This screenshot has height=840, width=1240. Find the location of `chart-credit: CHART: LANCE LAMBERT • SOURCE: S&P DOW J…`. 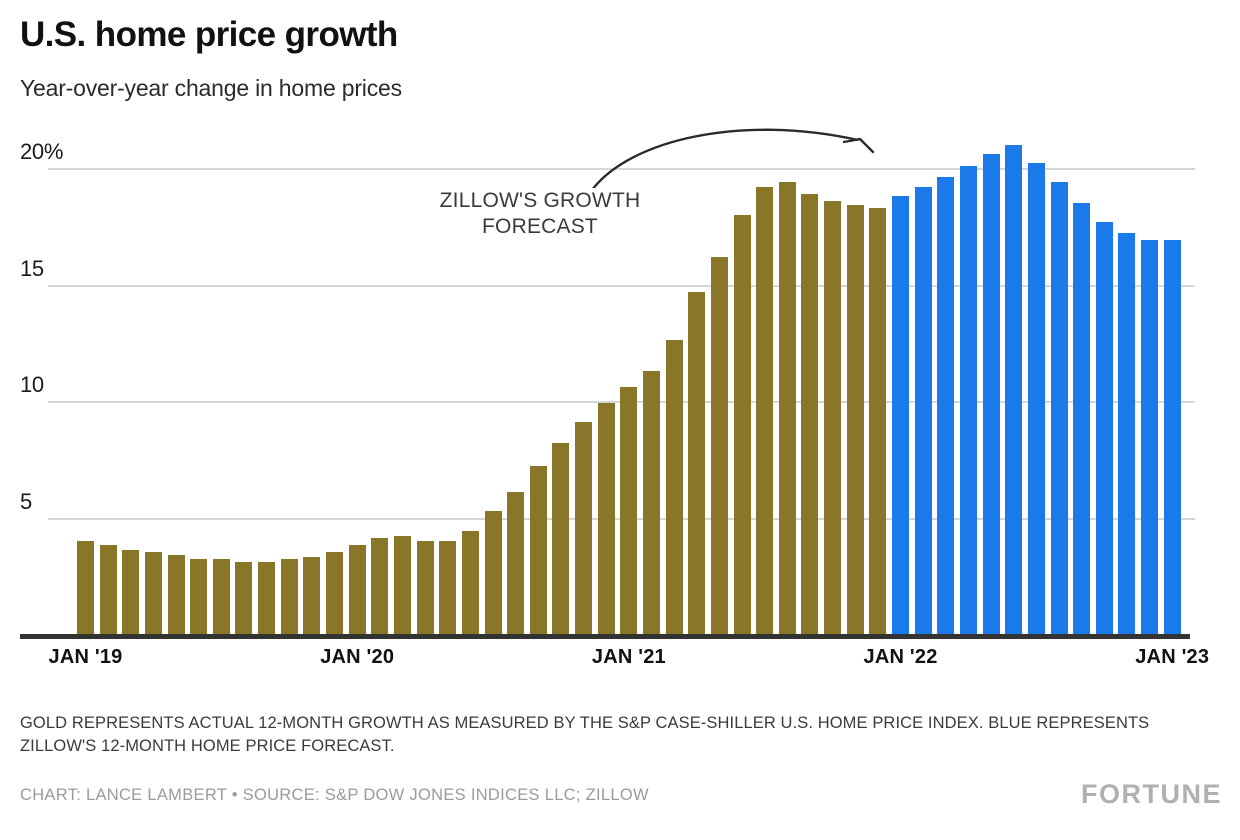

chart-credit: CHART: LANCE LAMBERT • SOURCE: S&P DOW J… is located at coordinates (334, 795).